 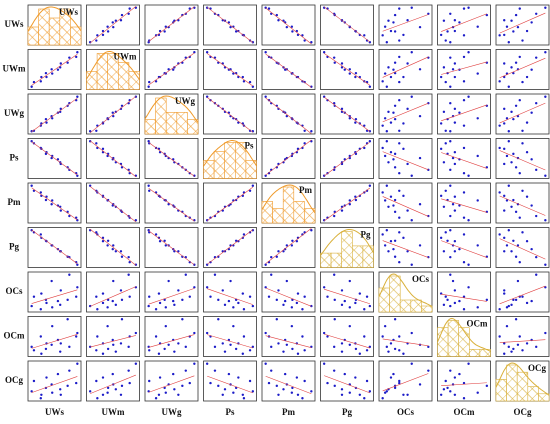 I want to click on row-label: Ps, so click(x=14, y=158).